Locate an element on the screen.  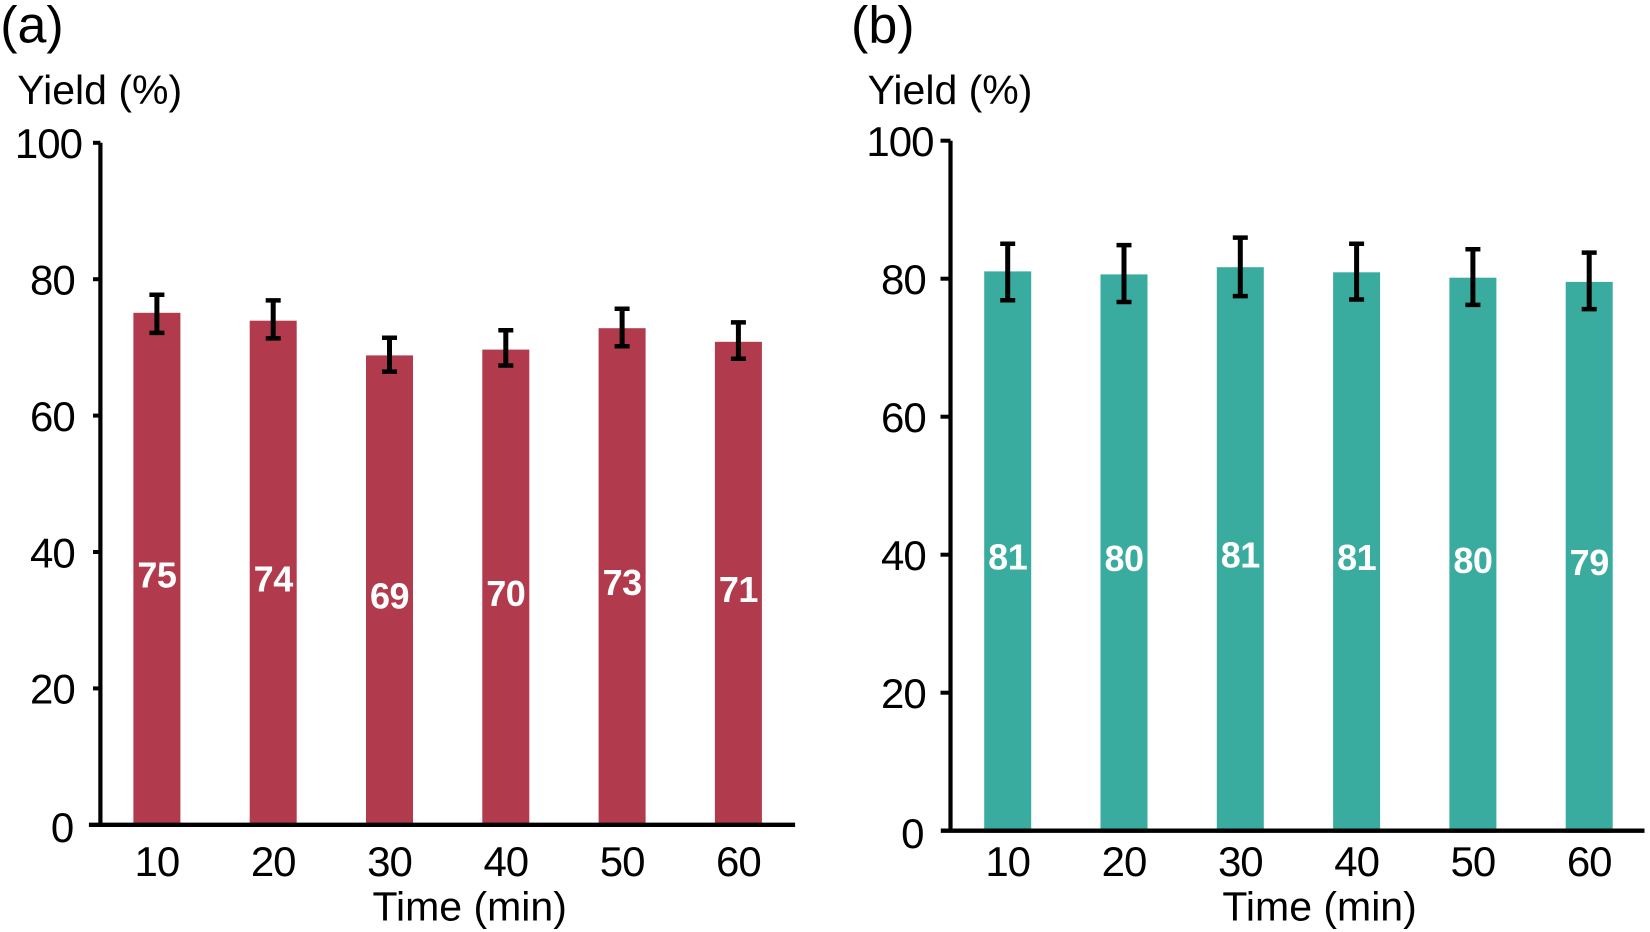
svg-text: 73 is located at coordinates (622, 582).